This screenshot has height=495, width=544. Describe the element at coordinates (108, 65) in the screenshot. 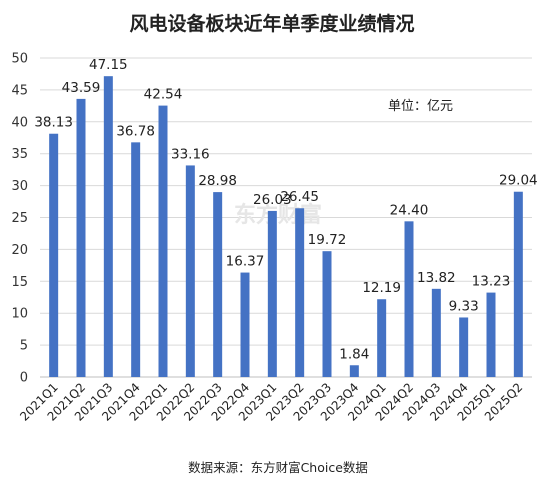

I see `data-label: 47.15` at that location.